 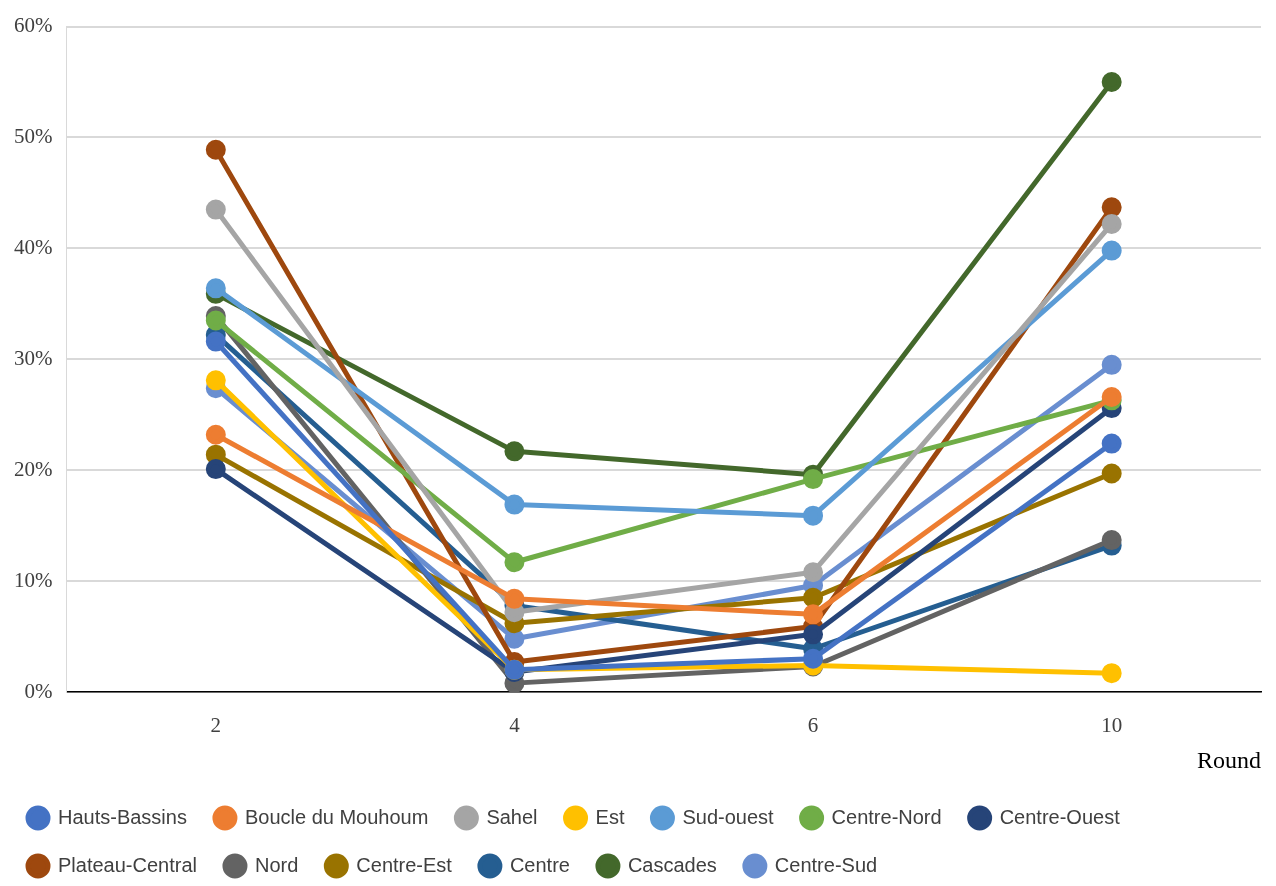 I want to click on legend-label: Est, so click(x=610, y=816).